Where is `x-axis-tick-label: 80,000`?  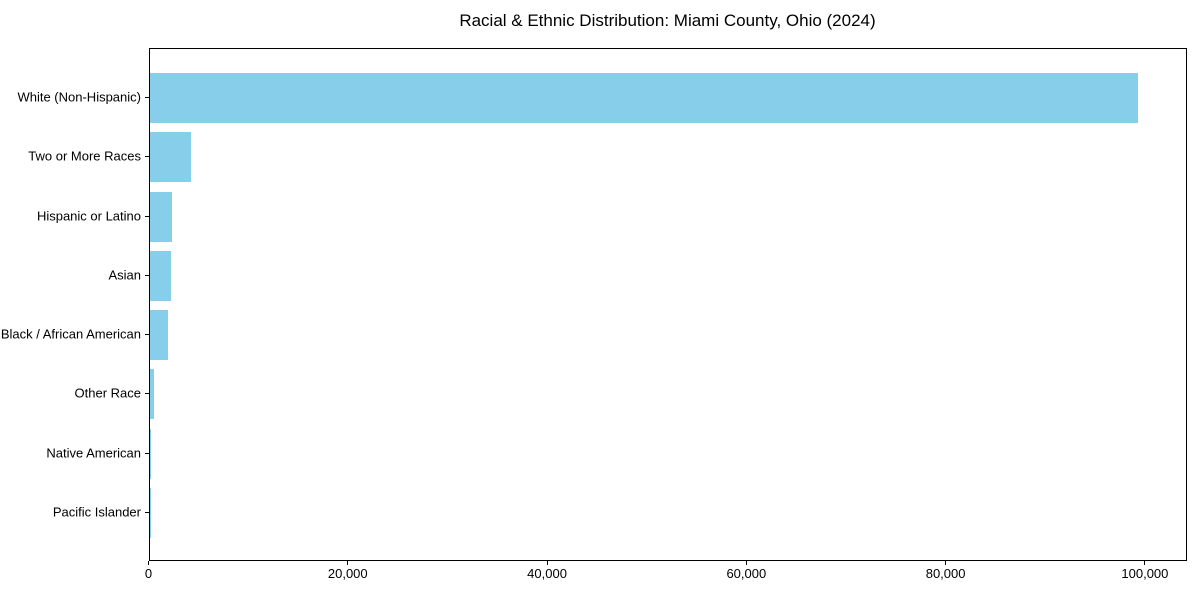 x-axis-tick-label: 80,000 is located at coordinates (945, 573).